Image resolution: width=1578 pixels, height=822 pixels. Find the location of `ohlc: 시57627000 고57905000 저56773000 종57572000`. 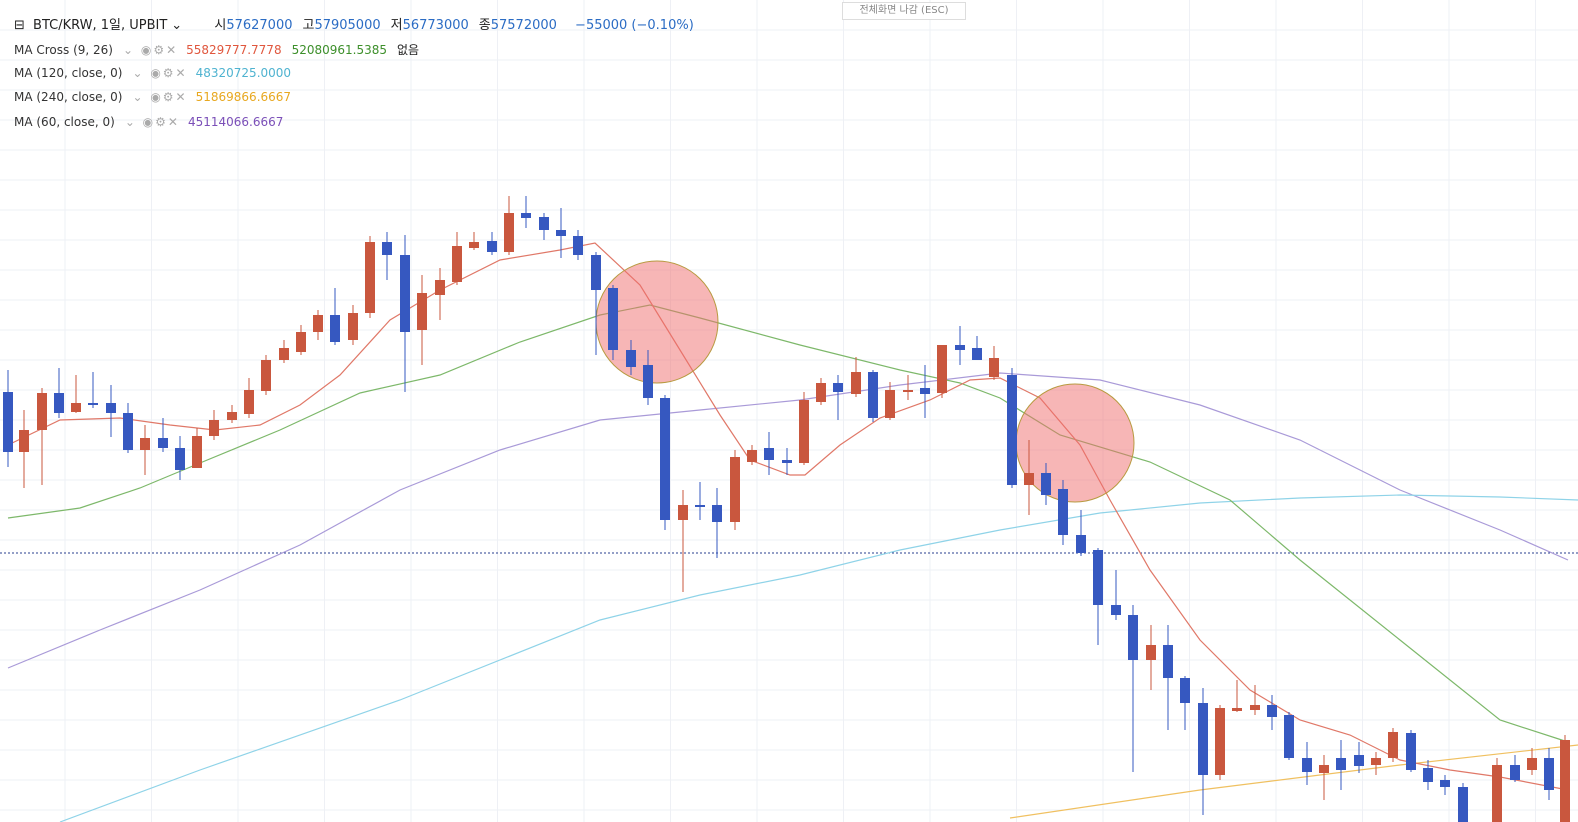

ohlc: 시57627000 고57905000 저56773000 종57572000 is located at coordinates (390, 25).